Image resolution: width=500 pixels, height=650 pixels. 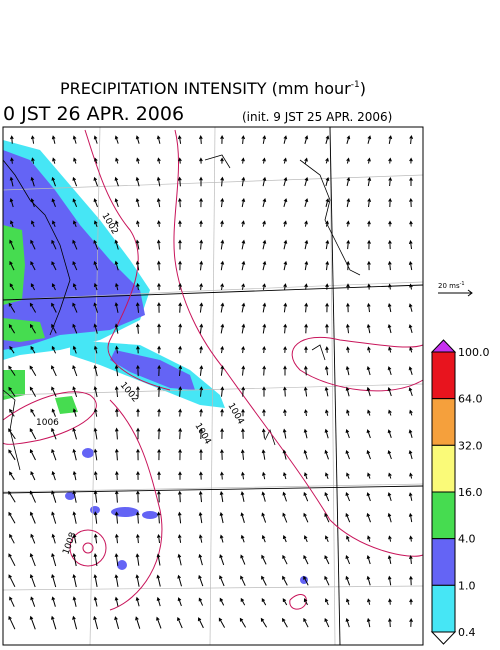 What do you see at coordinates (47, 423) in the screenshot?
I see `contour-label: 1006` at bounding box center [47, 423].